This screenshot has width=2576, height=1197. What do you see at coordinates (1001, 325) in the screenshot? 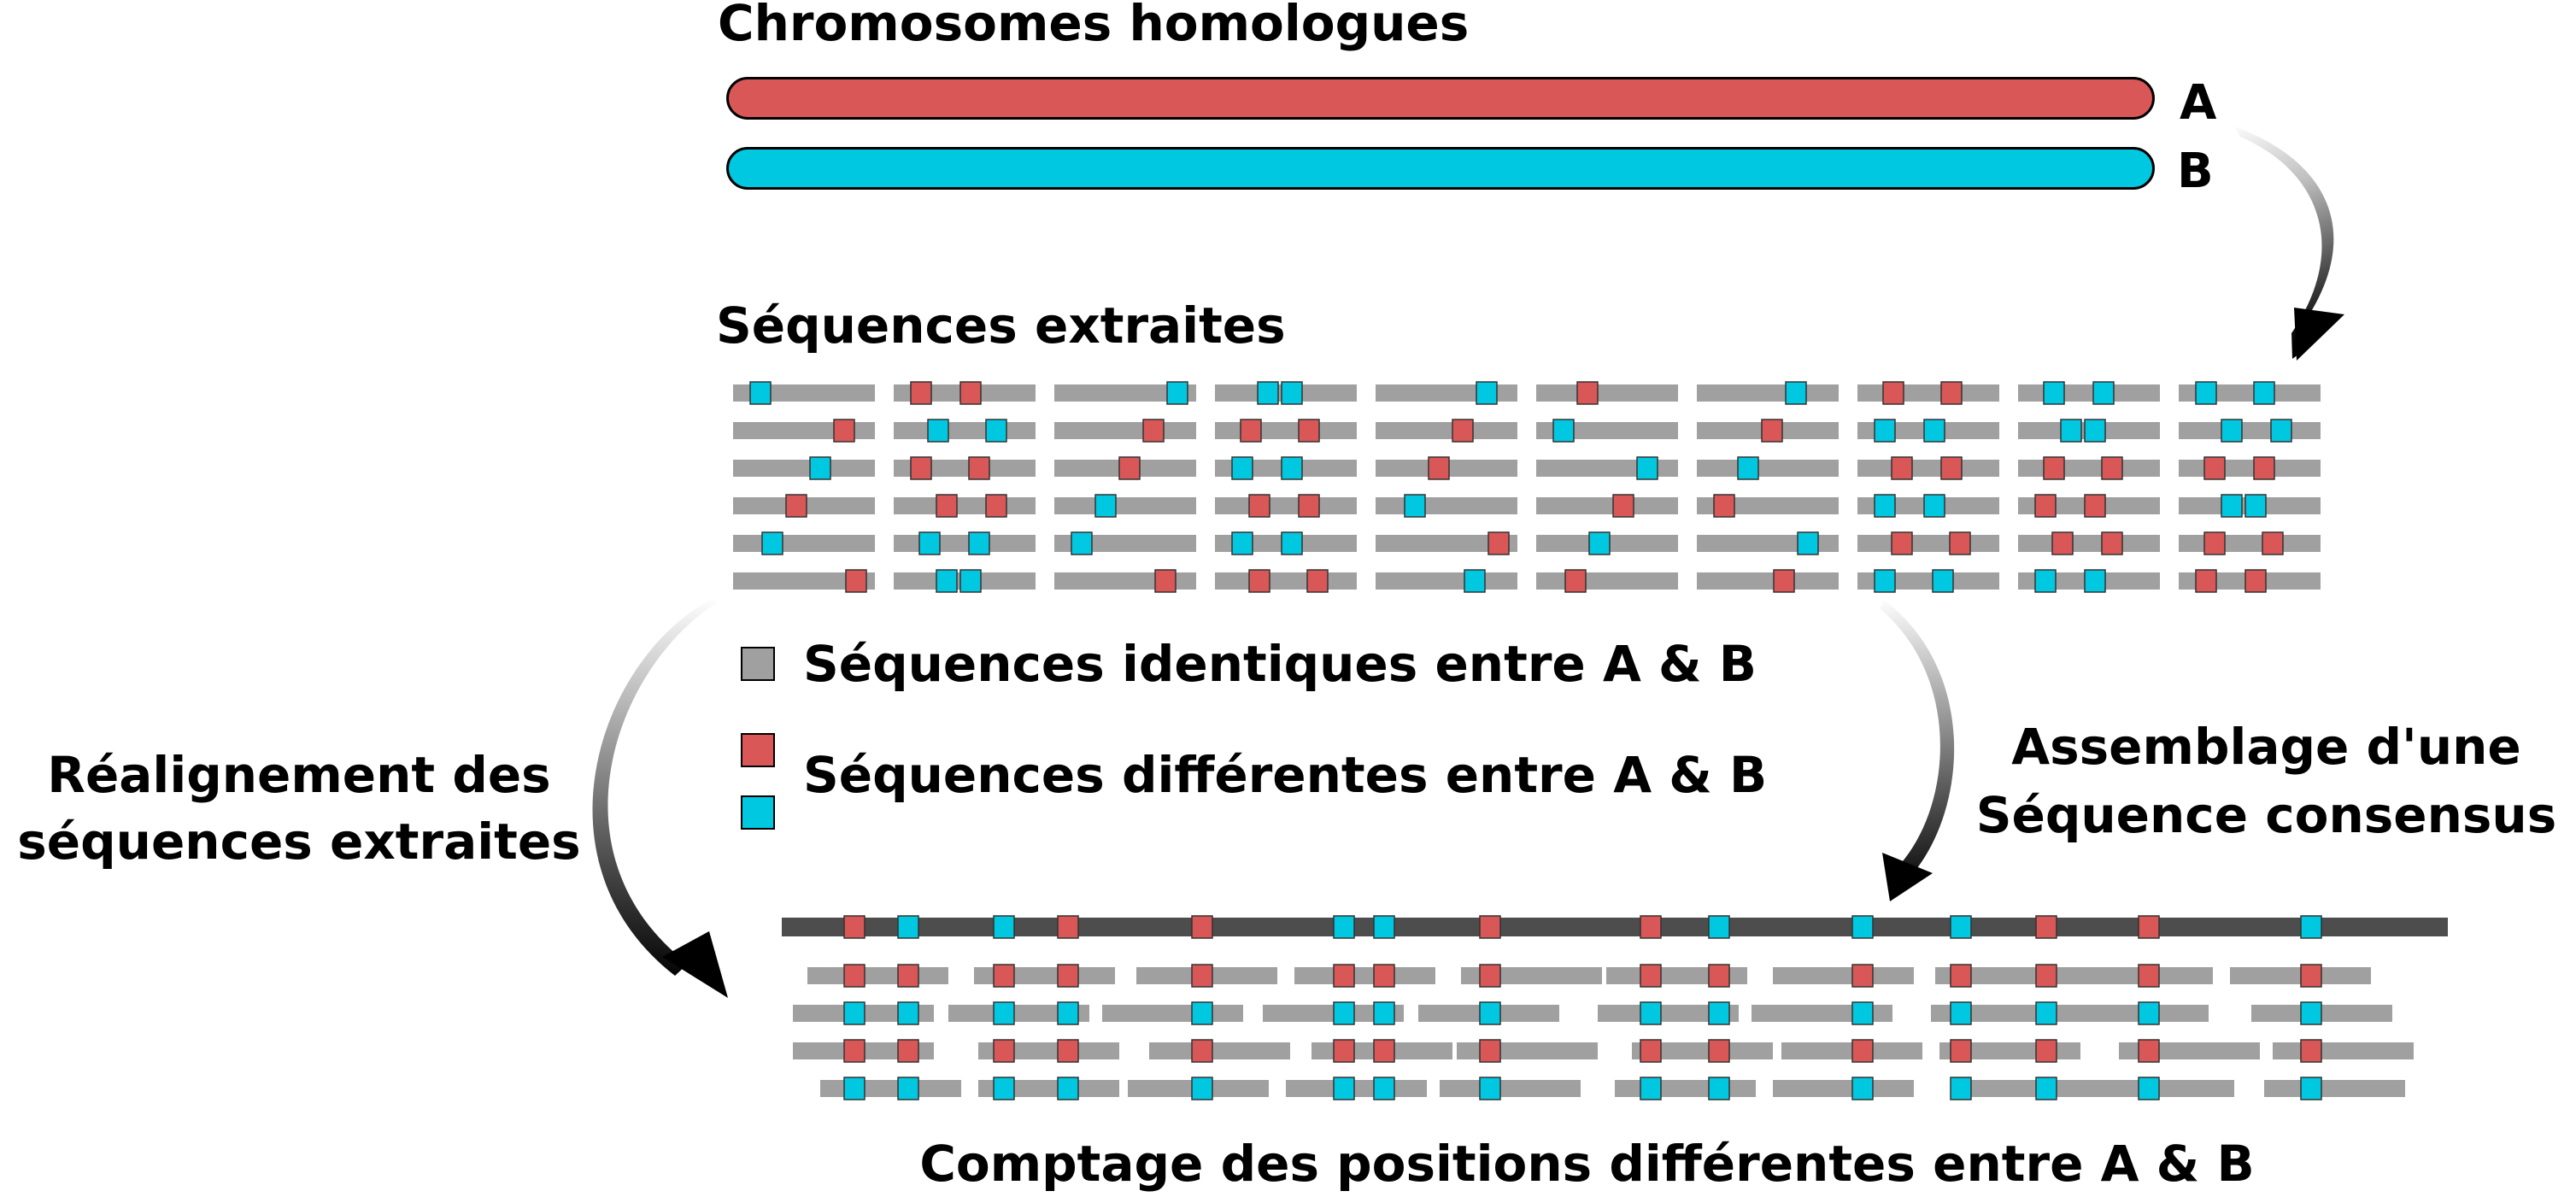
I see `title-extracted-sequences: Séquences extraites` at bounding box center [1001, 325].